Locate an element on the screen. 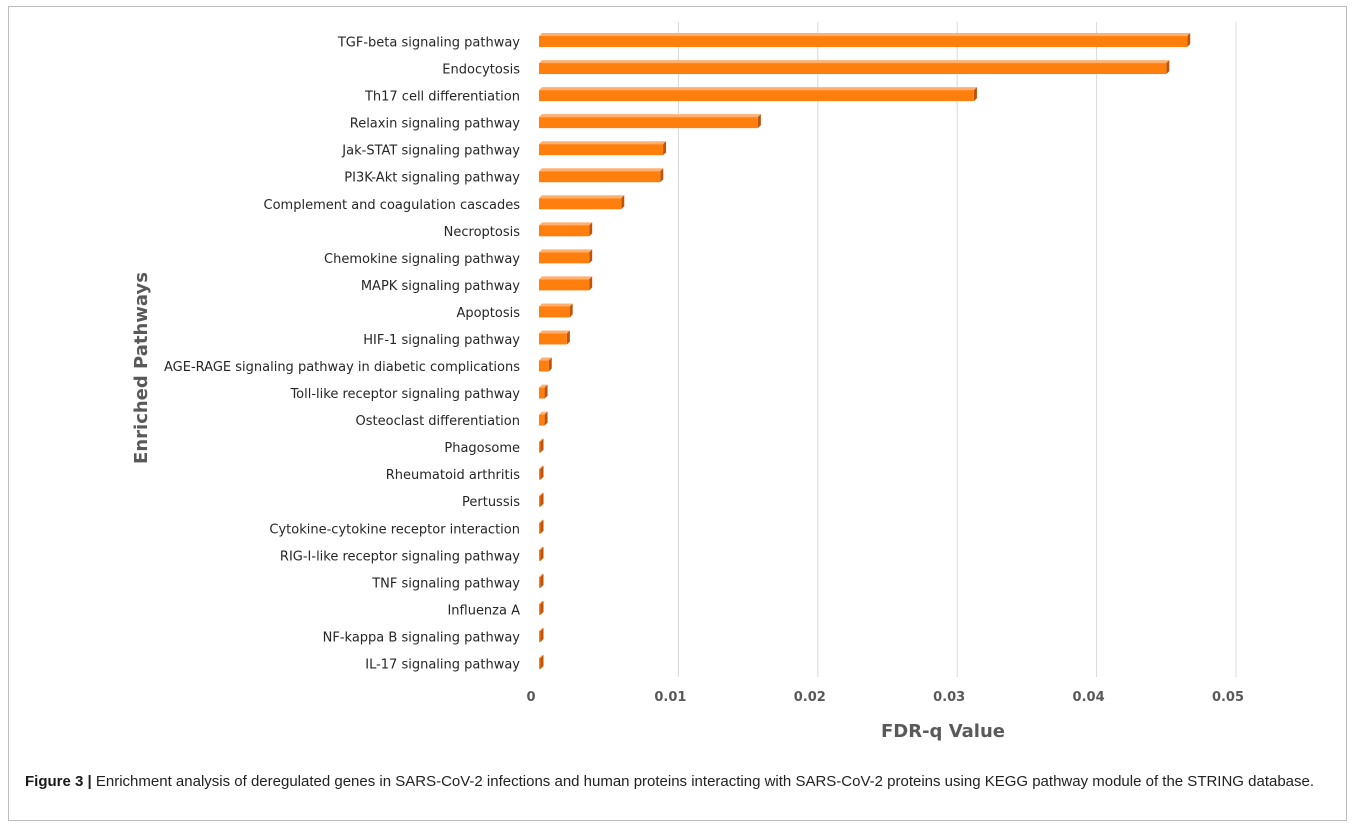 This screenshot has width=1355, height=829. category-label: PI3K-Akt signaling pathway is located at coordinates (432, 178).